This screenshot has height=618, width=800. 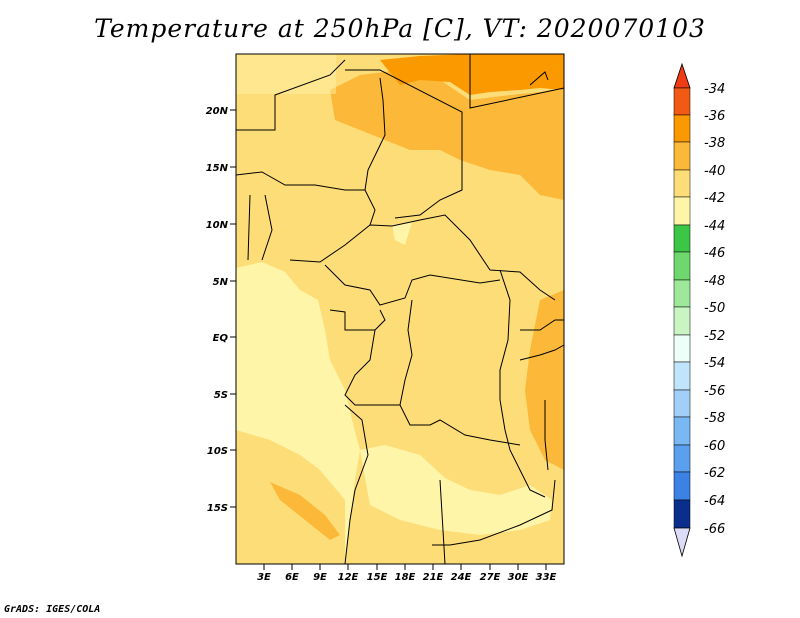 What do you see at coordinates (490, 577) in the screenshot?
I see `x-label-27e: 27E` at bounding box center [490, 577].